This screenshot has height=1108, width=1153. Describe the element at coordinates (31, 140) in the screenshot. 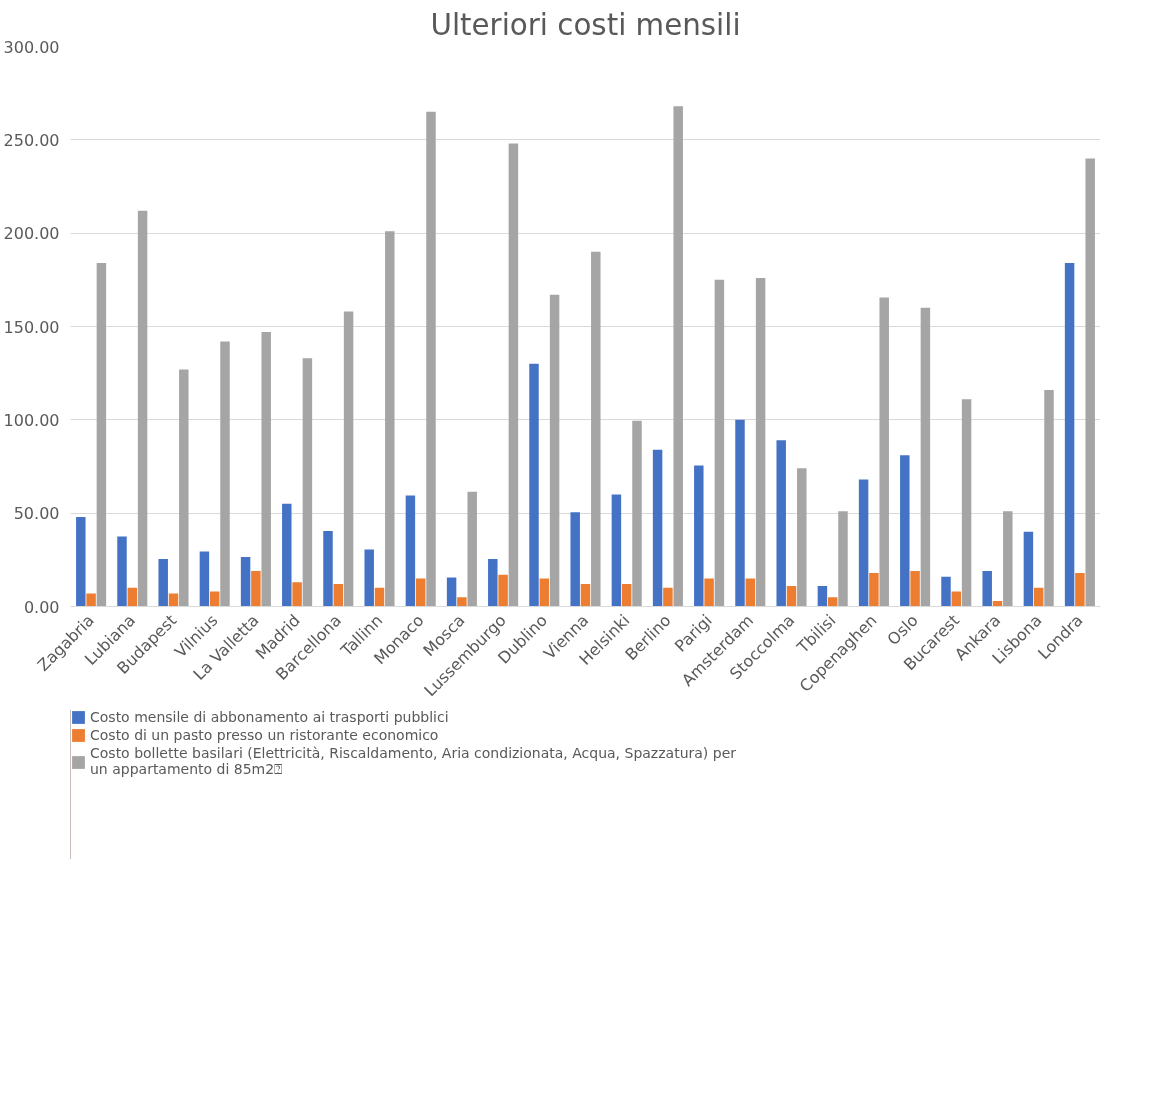

I see `y-tick-label: 250.00` at that location.